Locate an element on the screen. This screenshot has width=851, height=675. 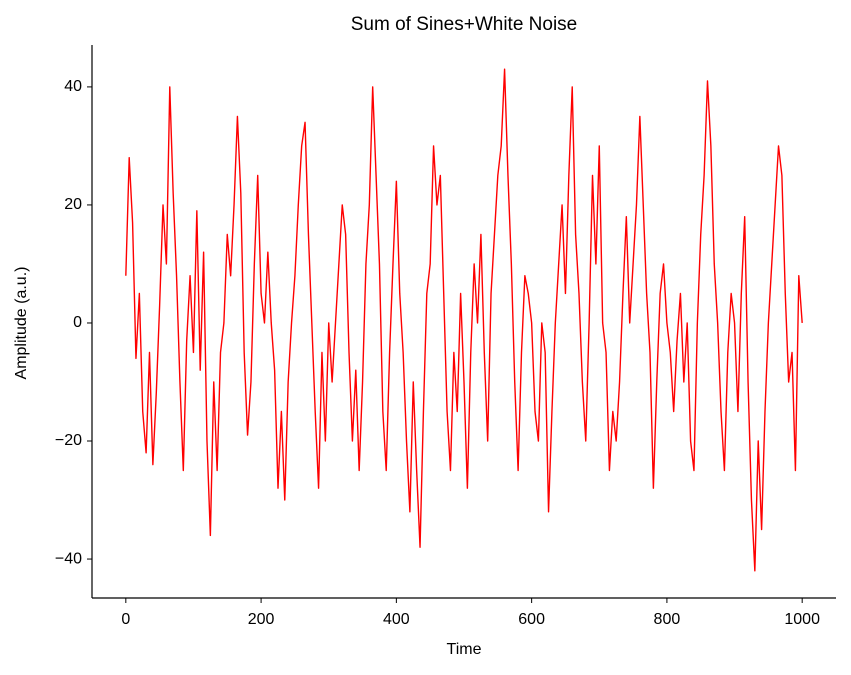
y-tick-label: −40 is located at coordinates (68, 558).